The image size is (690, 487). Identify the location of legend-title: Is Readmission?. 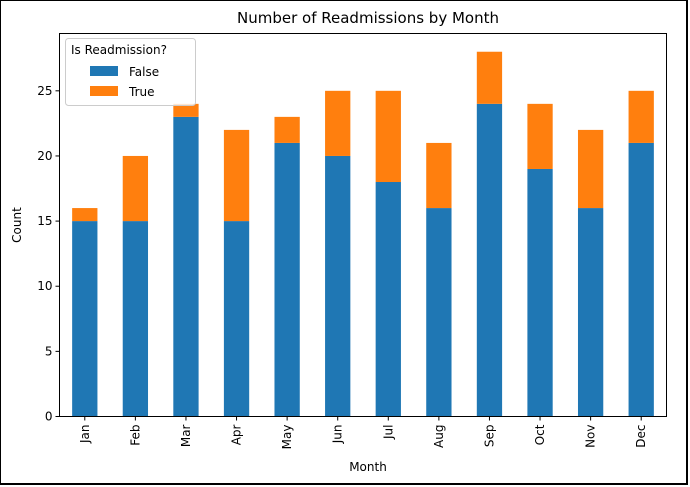
(119, 50).